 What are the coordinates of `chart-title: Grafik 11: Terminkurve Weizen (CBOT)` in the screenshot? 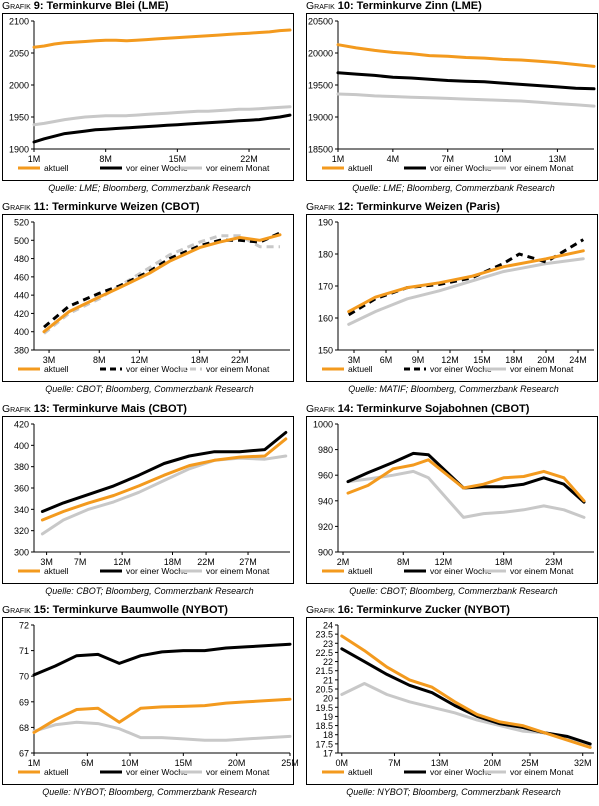 It's located at (101, 207).